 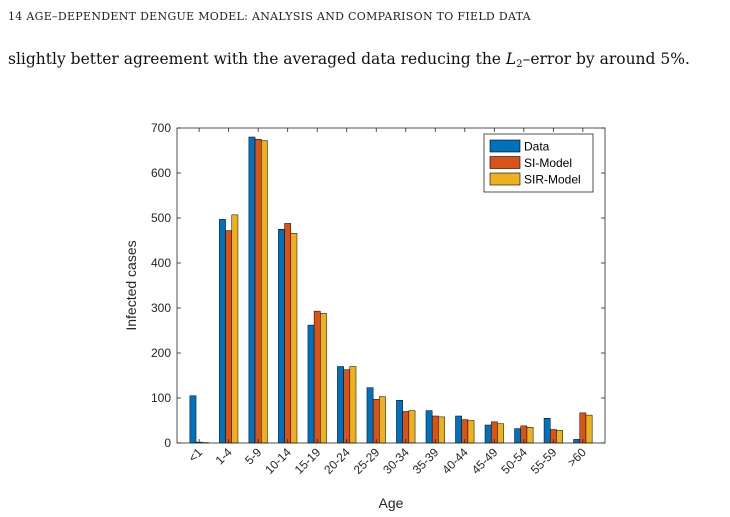 What do you see at coordinates (337, 461) in the screenshot?
I see `x-tick-label-5: 20-24` at bounding box center [337, 461].